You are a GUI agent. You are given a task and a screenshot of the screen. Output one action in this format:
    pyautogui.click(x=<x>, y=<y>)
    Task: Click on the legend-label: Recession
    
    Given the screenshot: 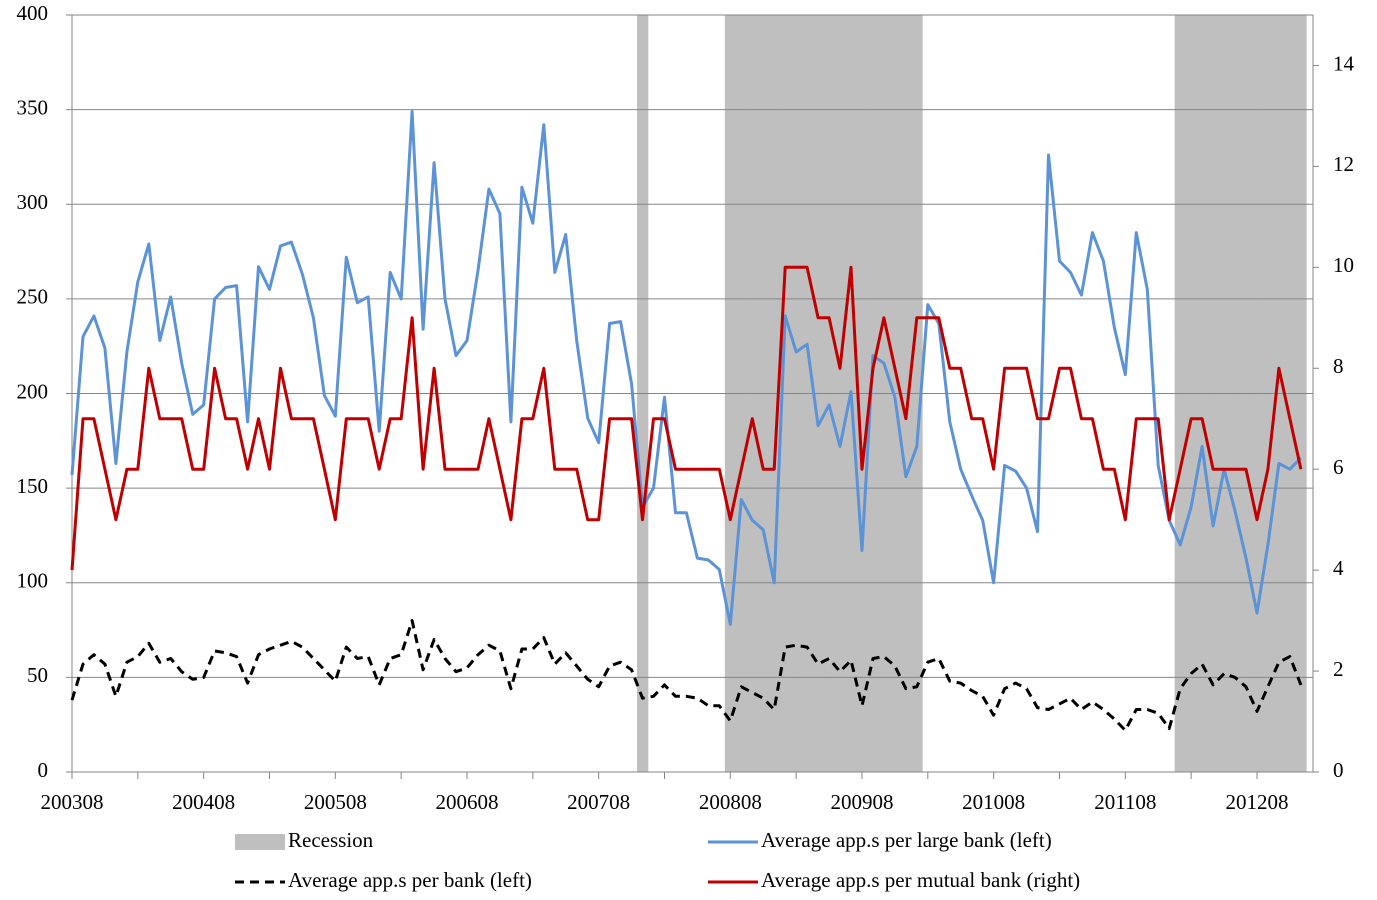 What is the action you would take?
    pyautogui.click(x=331, y=840)
    